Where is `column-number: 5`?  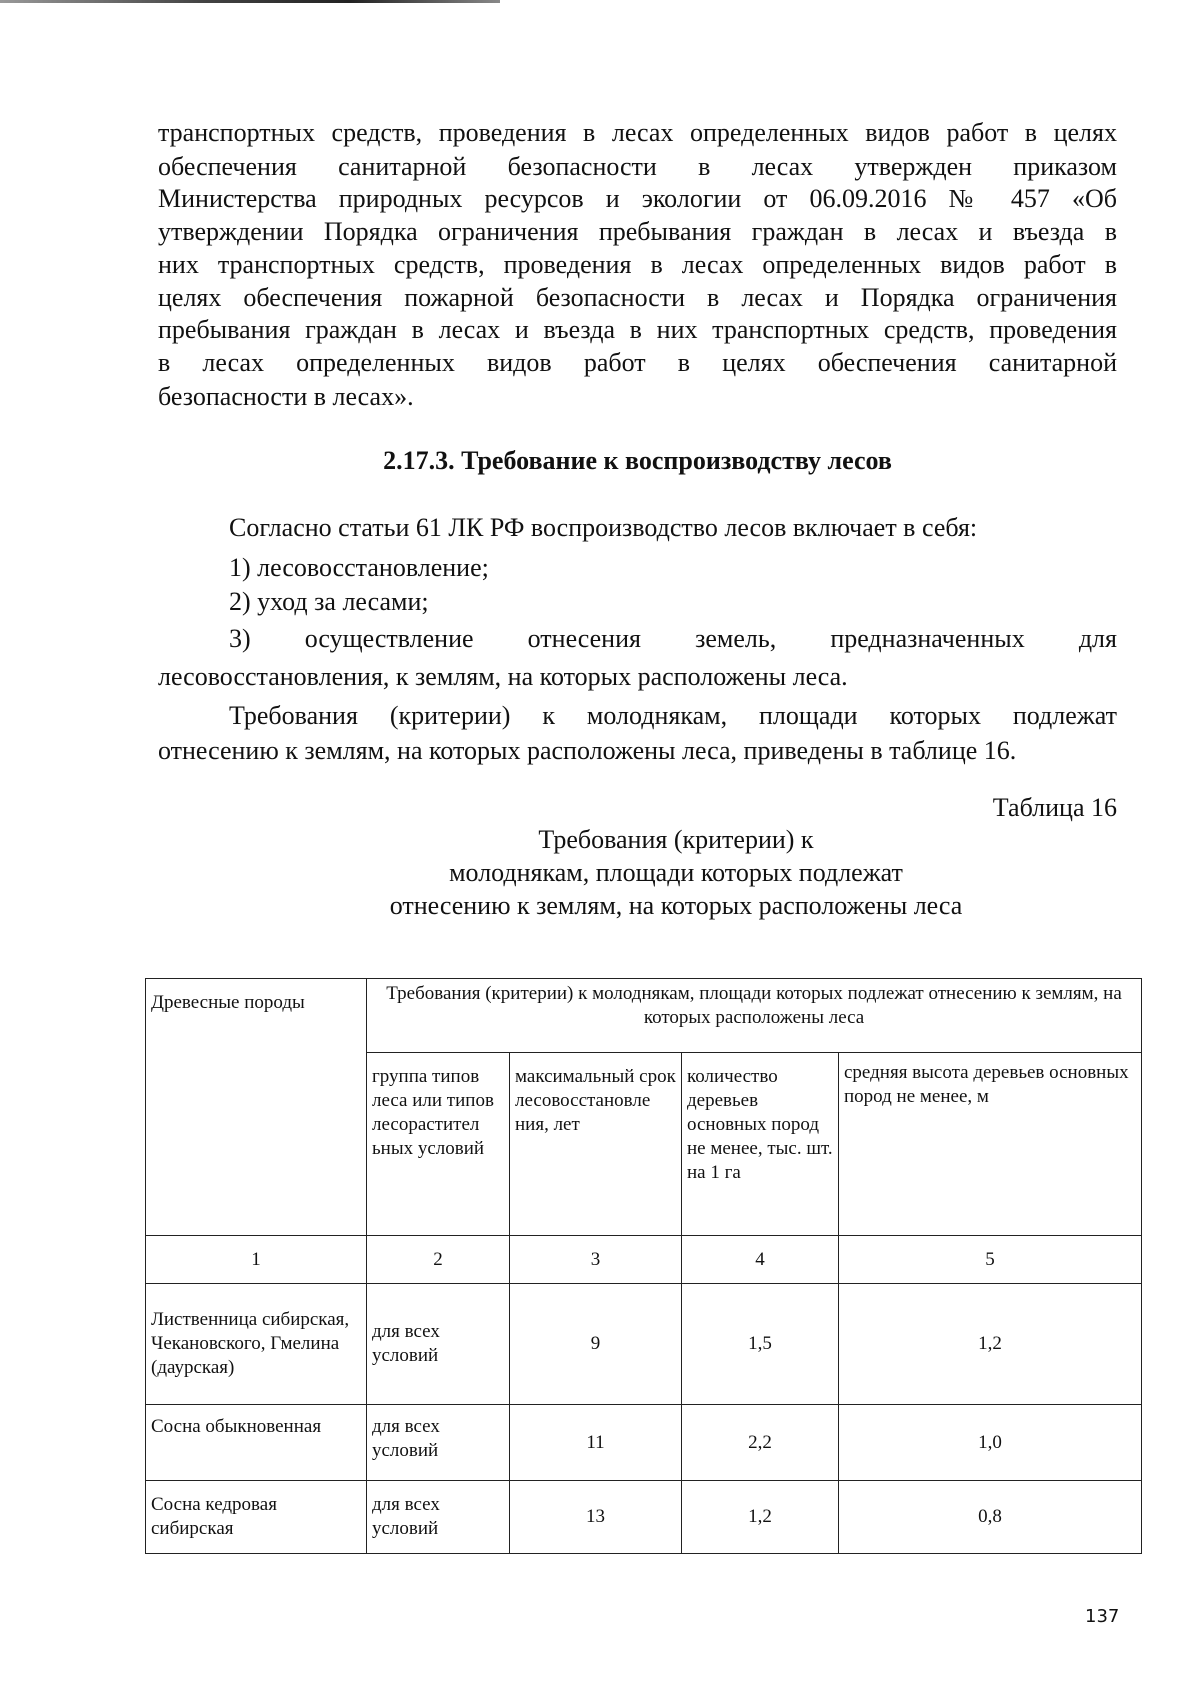
column-number: 5 is located at coordinates (990, 1259).